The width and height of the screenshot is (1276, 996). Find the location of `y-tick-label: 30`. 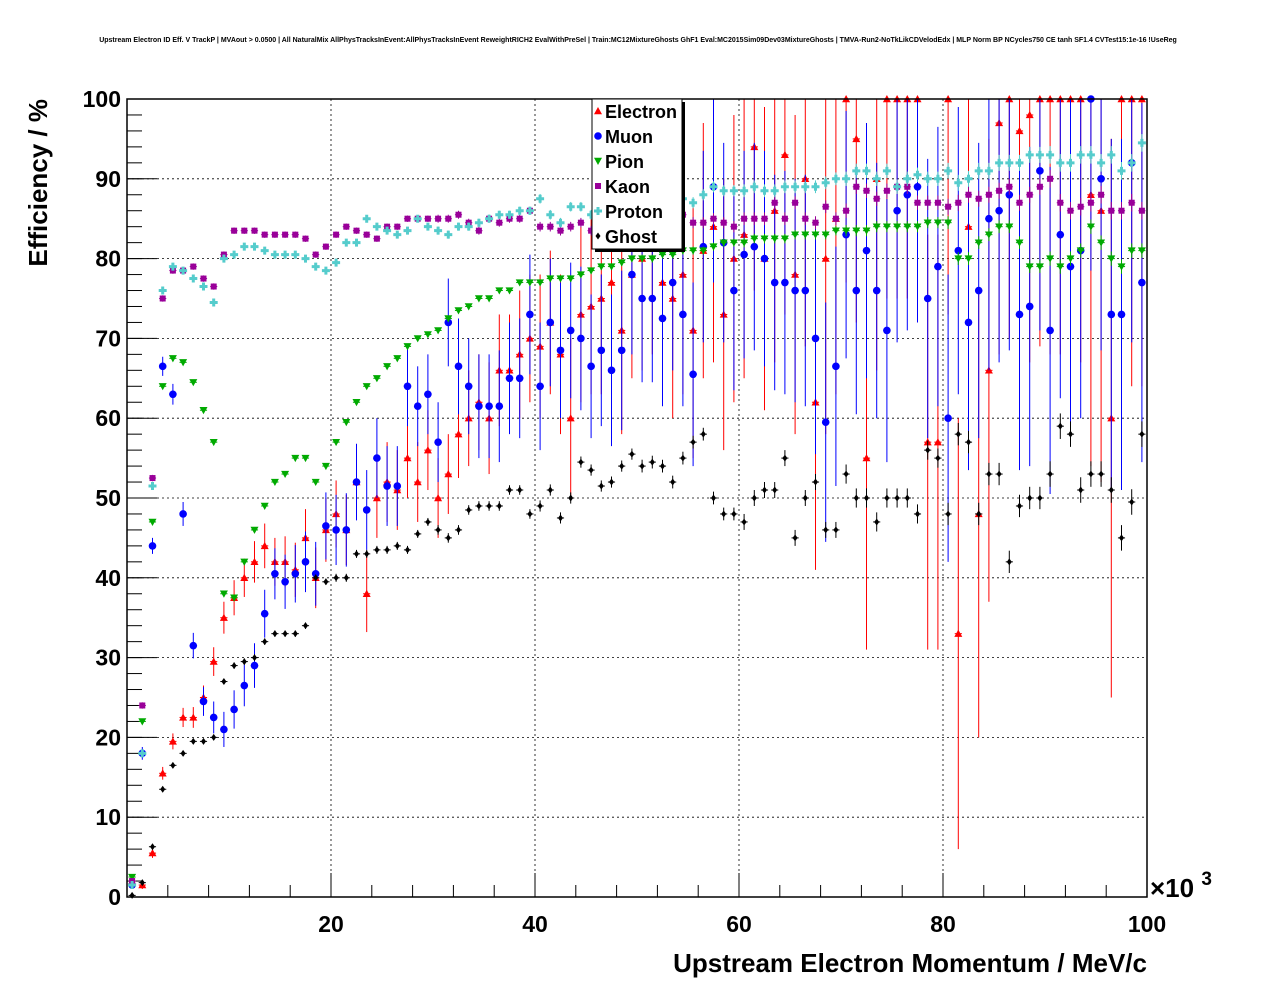

y-tick-label: 30 is located at coordinates (108, 658).